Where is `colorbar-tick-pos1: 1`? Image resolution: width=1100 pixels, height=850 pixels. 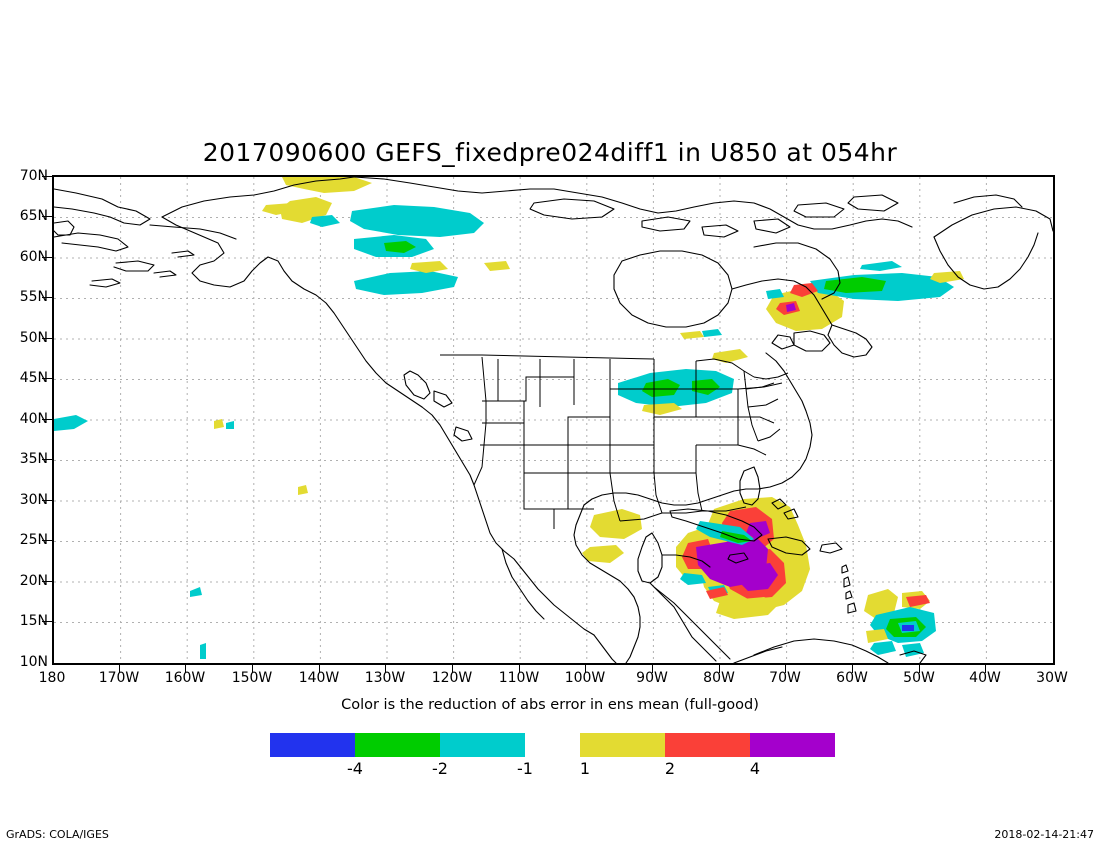 colorbar-tick-pos1: 1 is located at coordinates (585, 768).